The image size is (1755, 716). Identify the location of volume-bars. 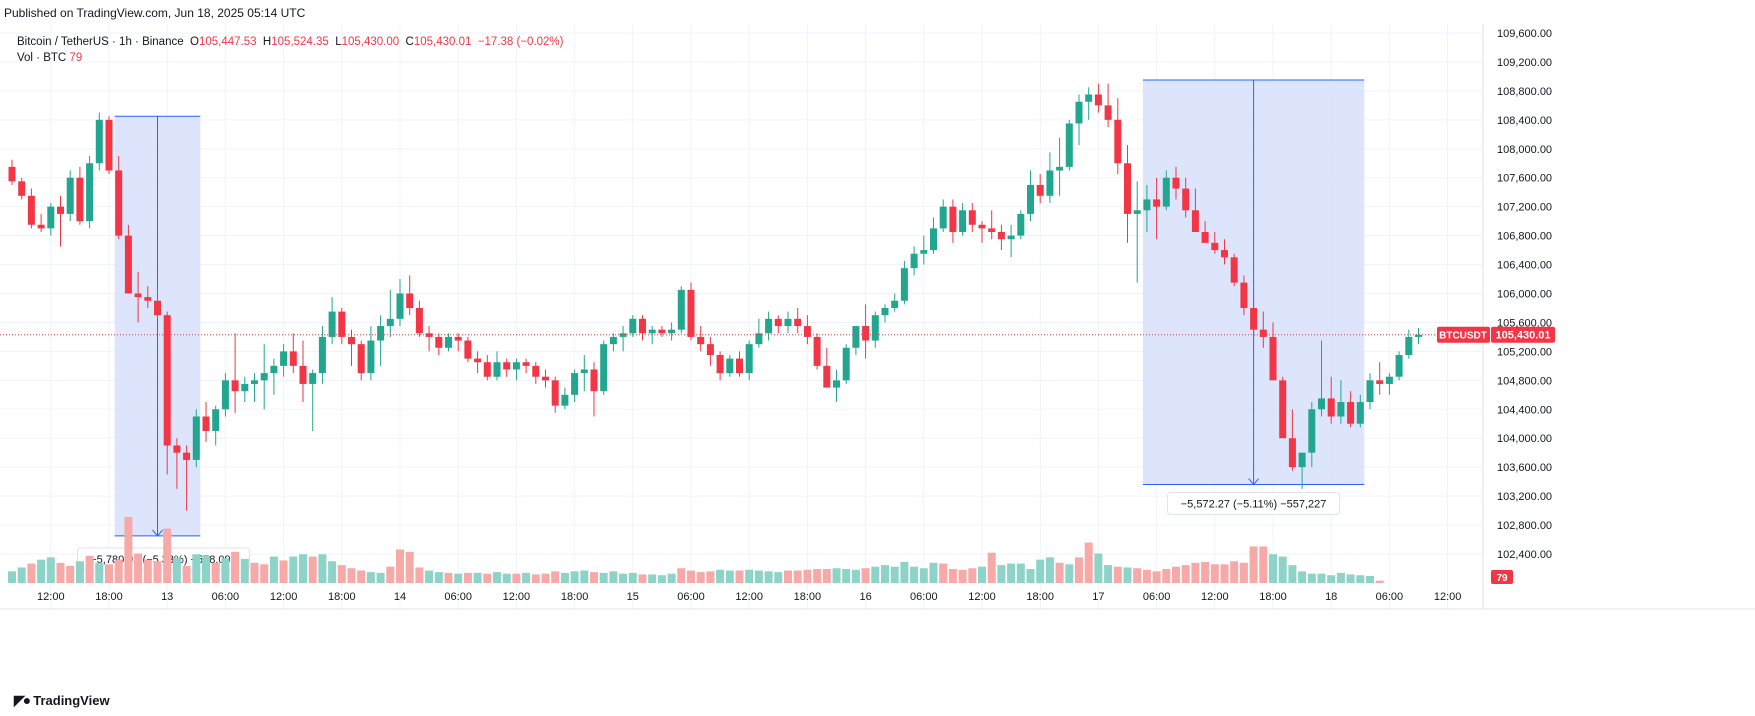
(696, 549).